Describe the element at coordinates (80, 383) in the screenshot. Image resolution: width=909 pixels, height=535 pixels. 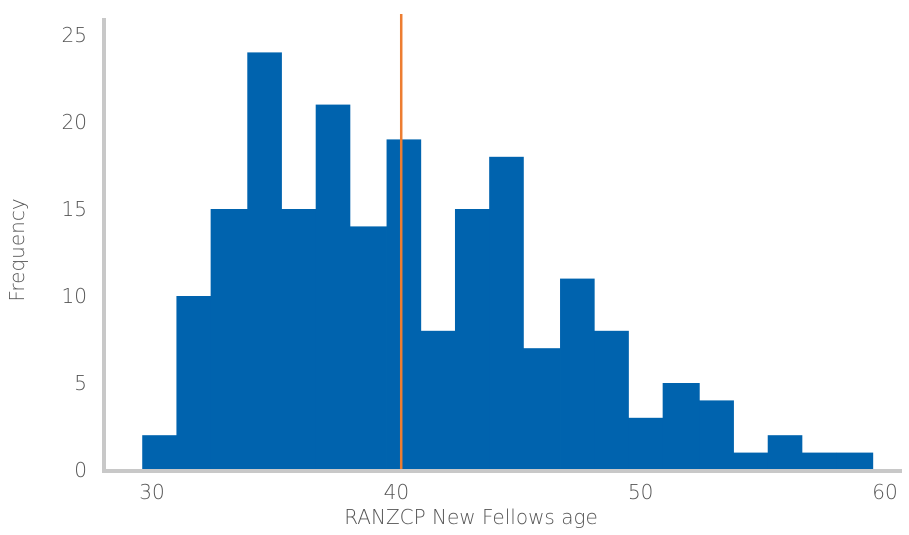
I see `y-tick-label: 5` at that location.